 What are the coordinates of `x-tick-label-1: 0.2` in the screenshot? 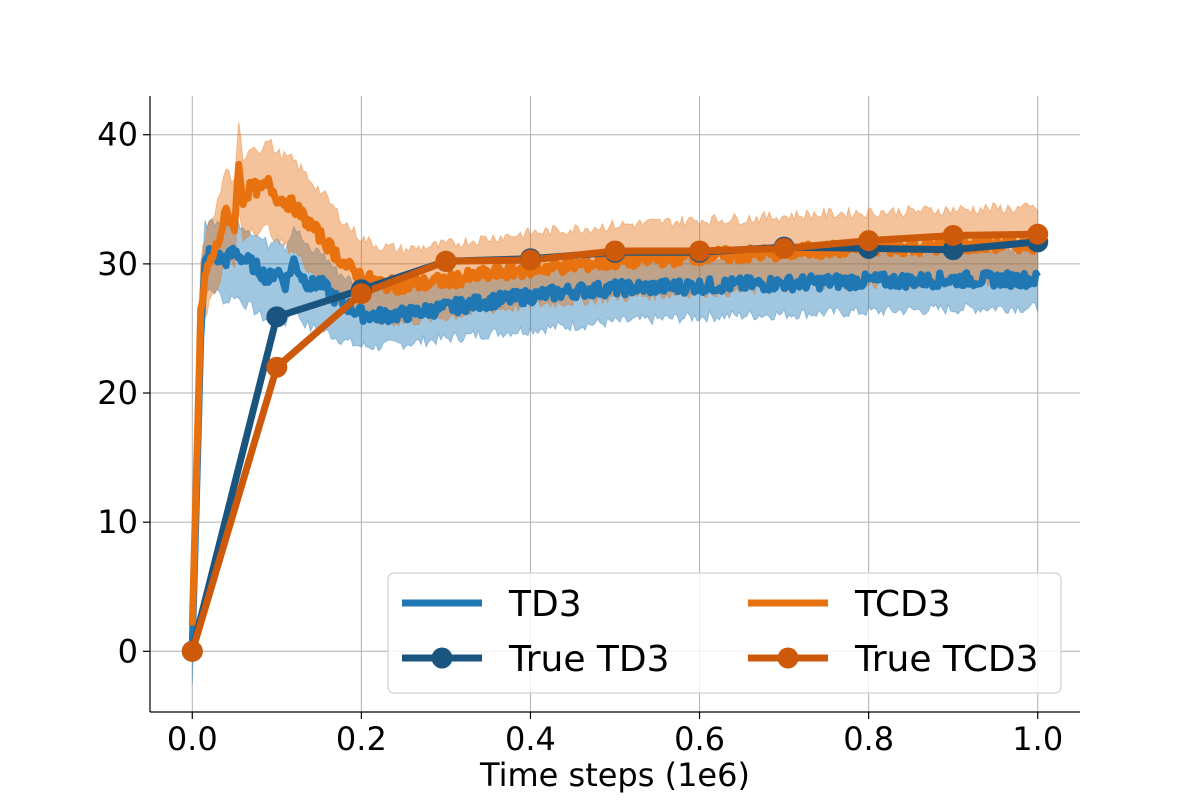 It's located at (361, 739).